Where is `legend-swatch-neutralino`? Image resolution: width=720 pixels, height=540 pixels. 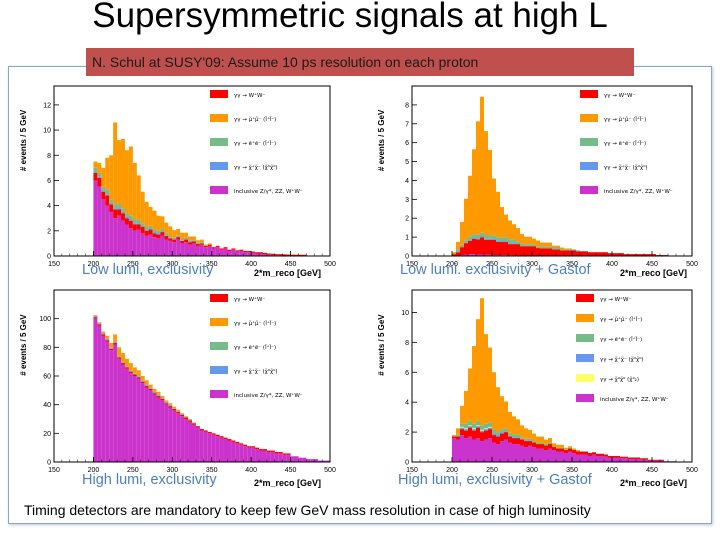 legend-swatch-neutralino is located at coordinates (585, 378).